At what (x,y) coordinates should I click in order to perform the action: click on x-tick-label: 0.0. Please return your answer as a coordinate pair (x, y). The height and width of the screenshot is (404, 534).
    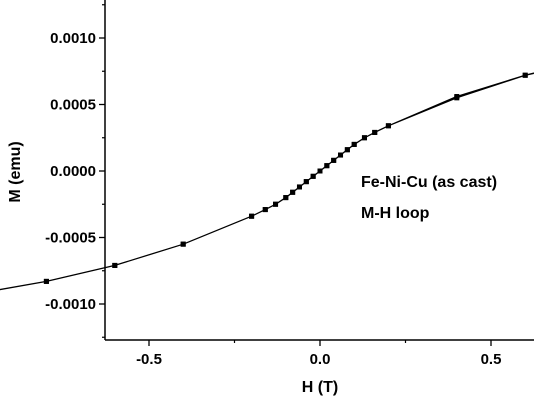
    Looking at the image, I should click on (320, 359).